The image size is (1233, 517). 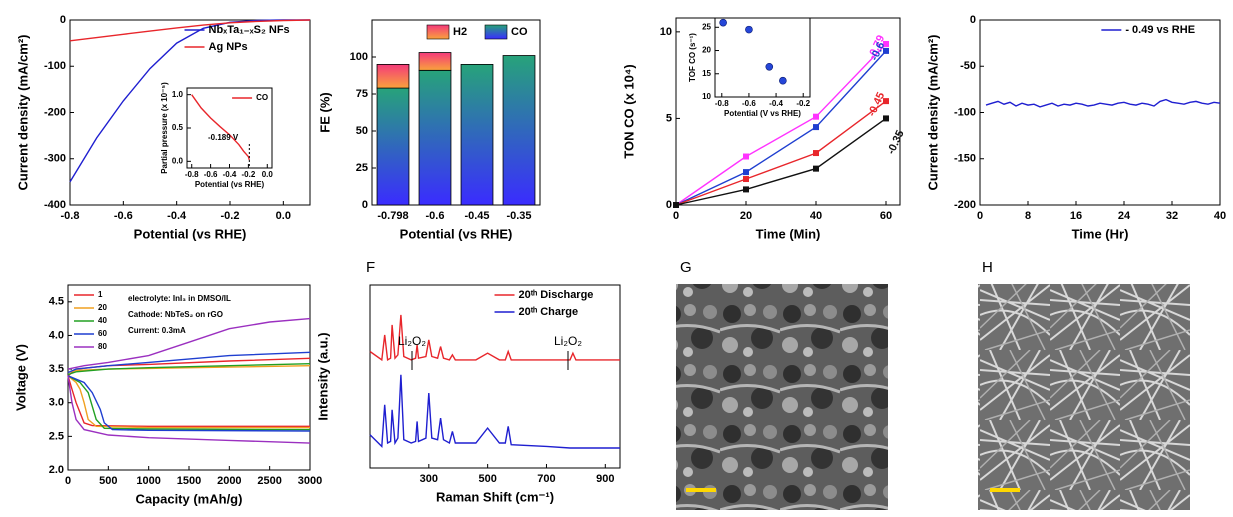 What do you see at coordinates (429, 479) in the screenshot?
I see `x-tick-label: 300` at bounding box center [429, 479].